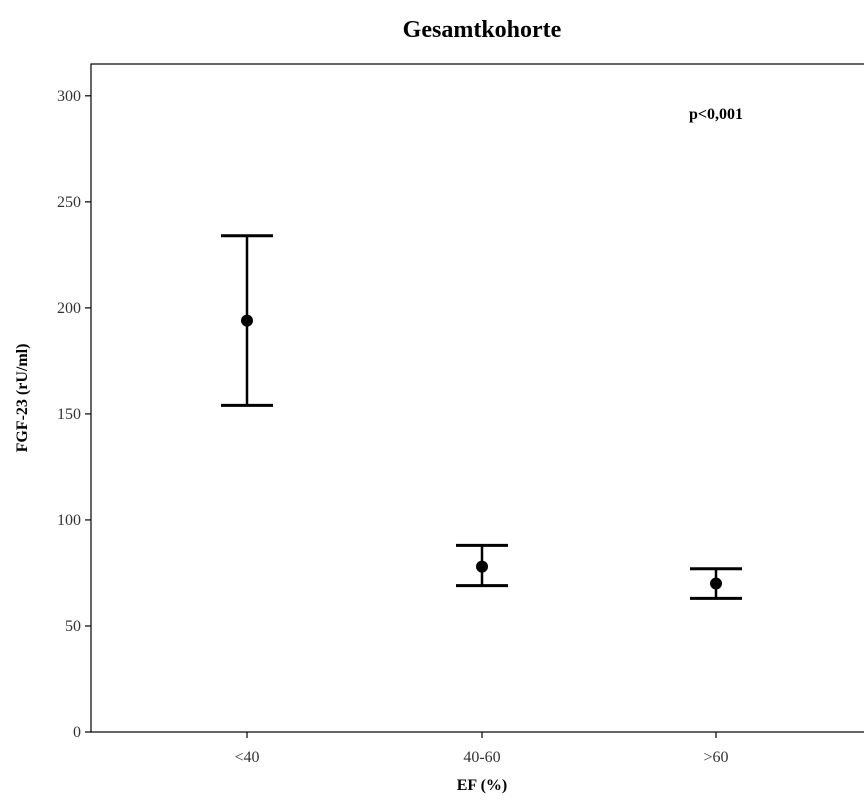 This screenshot has height=802, width=864. Describe the element at coordinates (482, 30) in the screenshot. I see `chart-title: Gesamtkohorte` at that location.